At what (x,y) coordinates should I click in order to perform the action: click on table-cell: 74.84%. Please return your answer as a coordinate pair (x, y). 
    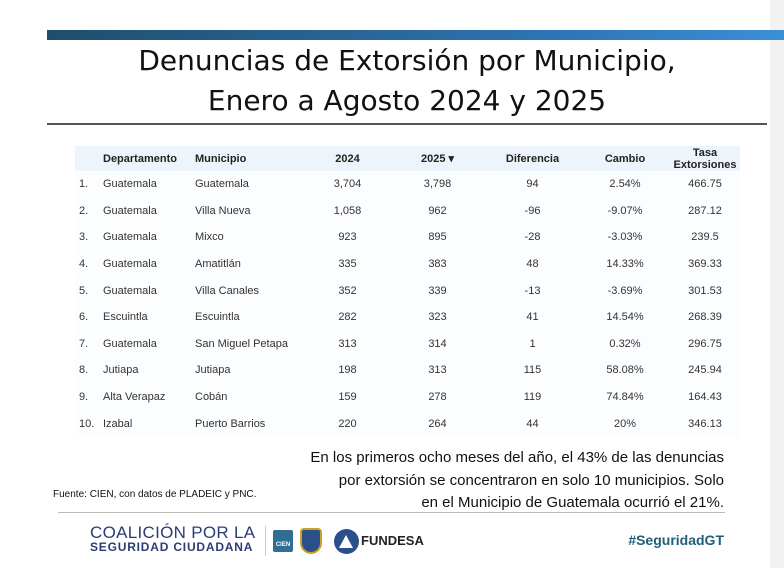
    Looking at the image, I should click on (625, 397).